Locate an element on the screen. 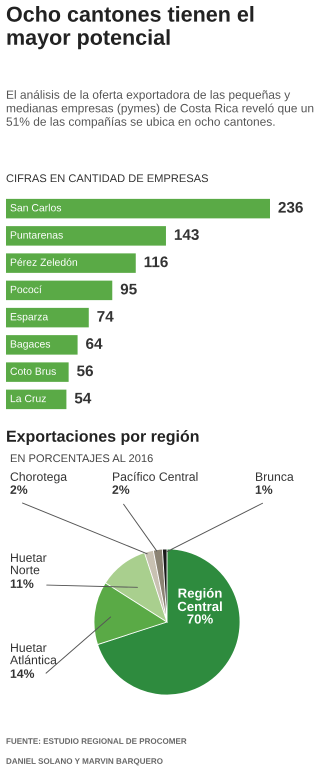  text: CIFRAS EN CANTIDAD DE EMPRESAS is located at coordinates (107, 178).